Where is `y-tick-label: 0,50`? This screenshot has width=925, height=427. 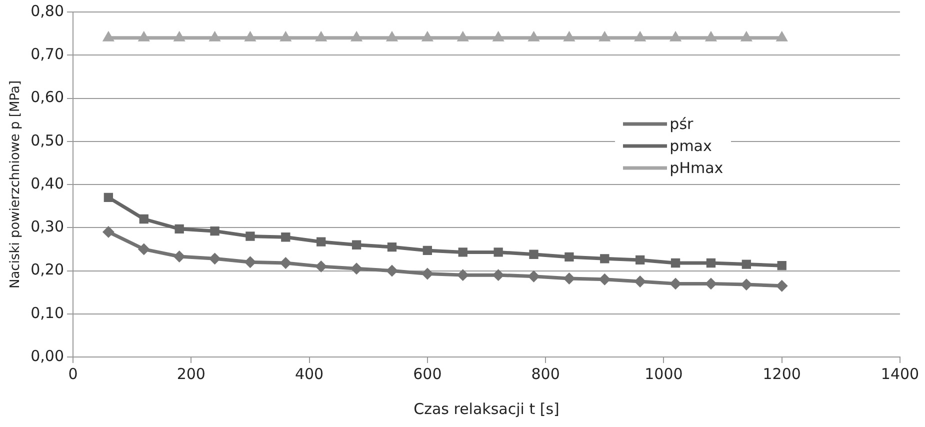
y-tick-label: 0,50 is located at coordinates (47, 140).